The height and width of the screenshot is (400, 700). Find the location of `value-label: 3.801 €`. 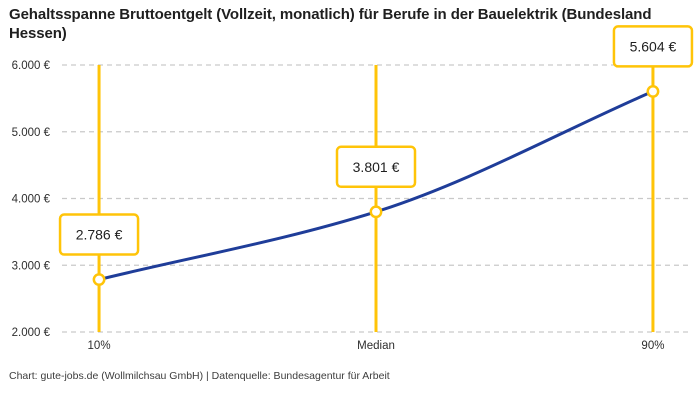

value-label: 3.801 € is located at coordinates (376, 167).